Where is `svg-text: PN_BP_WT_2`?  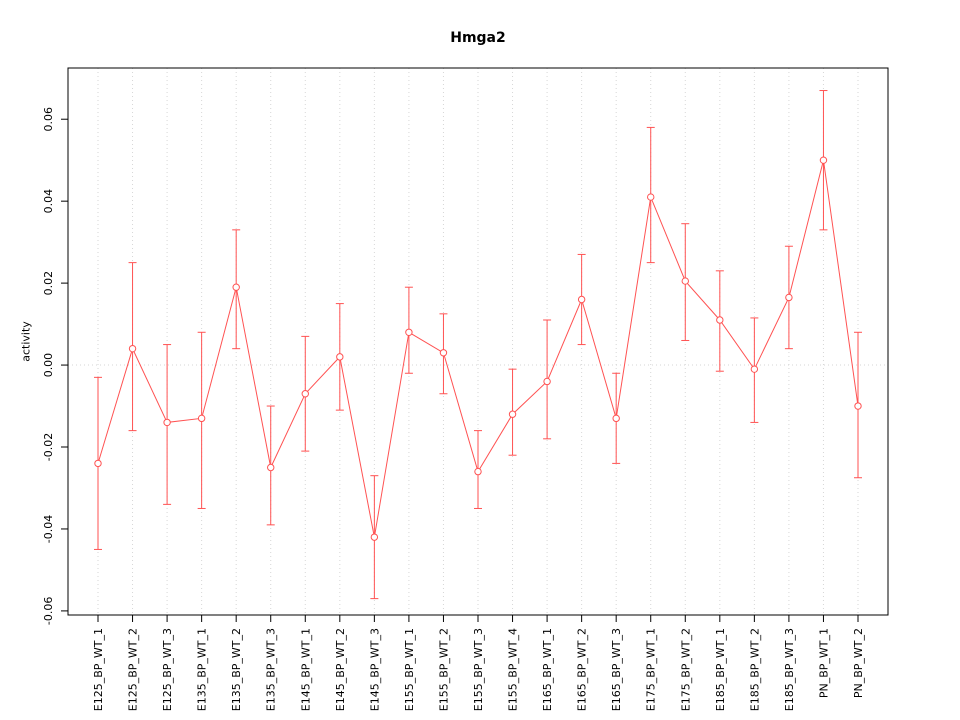
svg-text: PN_BP_WT_2 is located at coordinates (858, 663).